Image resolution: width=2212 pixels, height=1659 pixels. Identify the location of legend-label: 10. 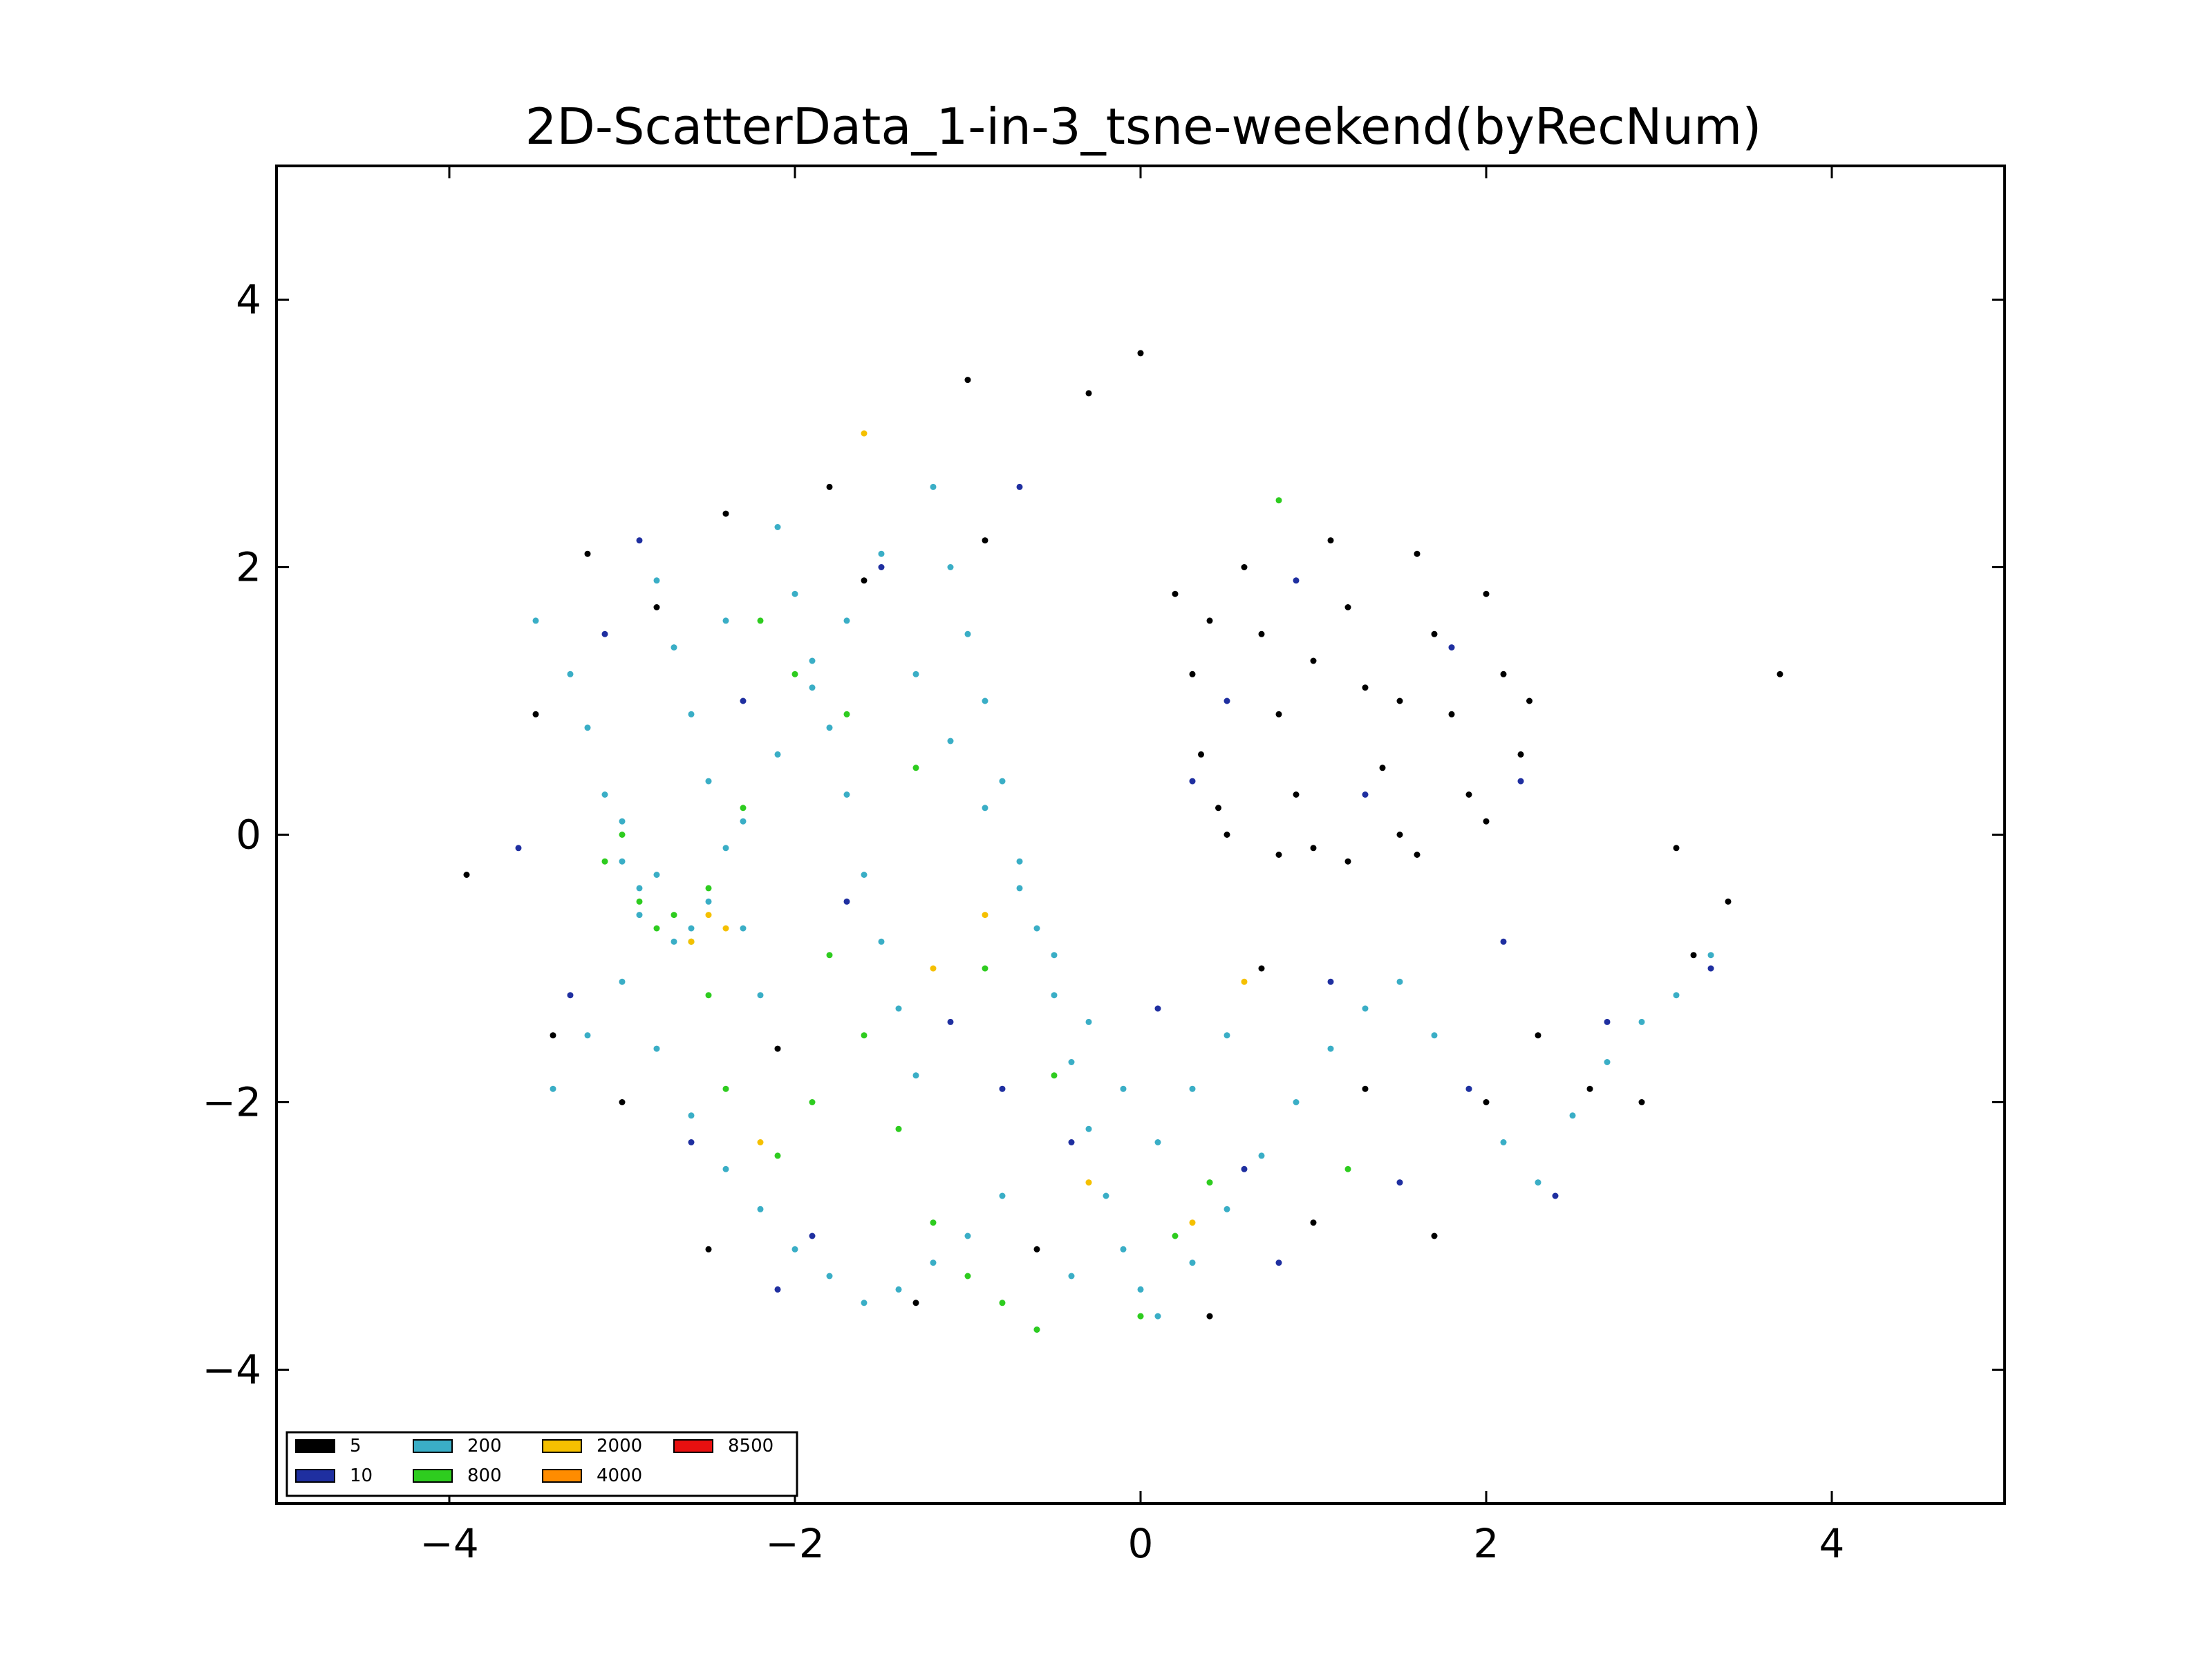
(361, 1475).